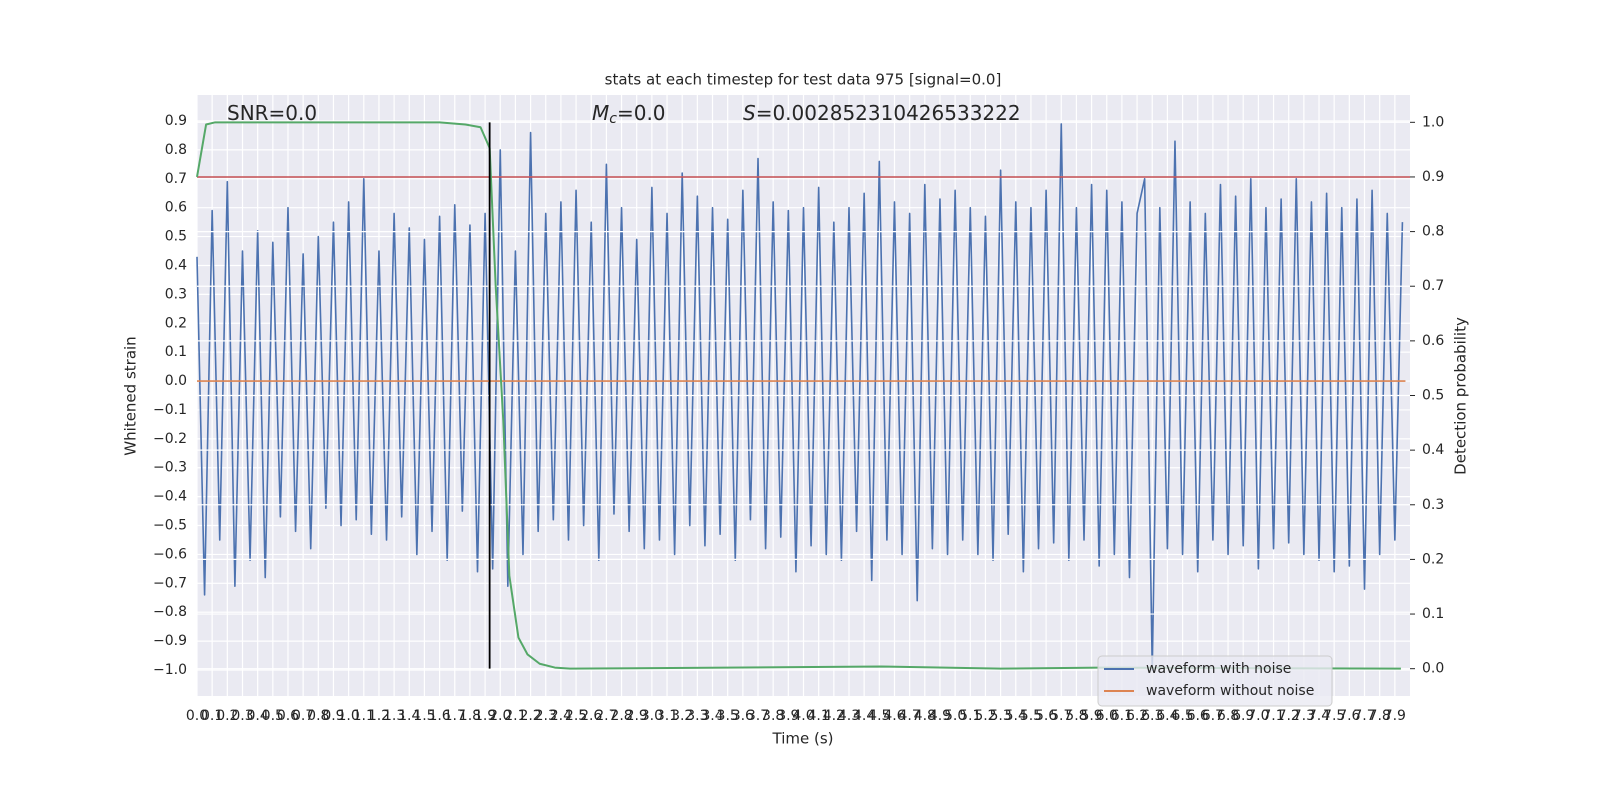 This screenshot has width=1600, height=800. What do you see at coordinates (1433, 396) in the screenshot?
I see `y2-tick-label: 0.5` at bounding box center [1433, 396].